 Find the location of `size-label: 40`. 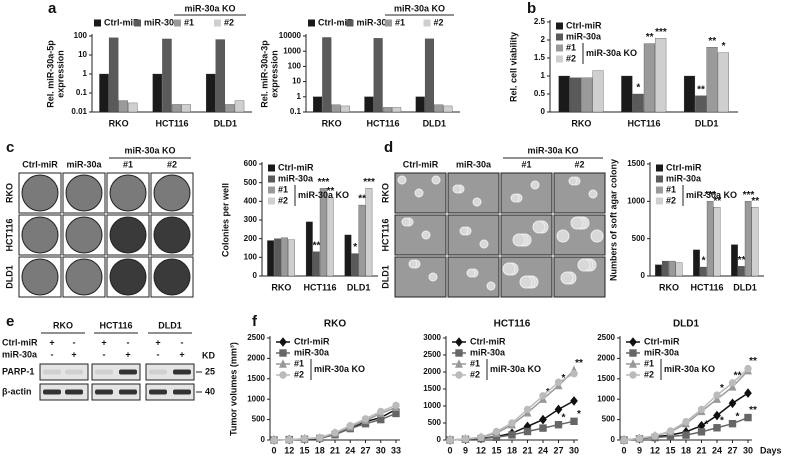

size-label: 40 is located at coordinates (210, 391).